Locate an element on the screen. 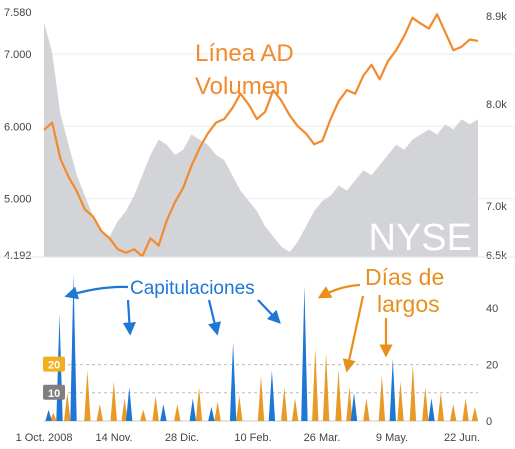 The width and height of the screenshot is (515, 449). lower-axis-ticks: 40 20 0 is located at coordinates (492, 365).